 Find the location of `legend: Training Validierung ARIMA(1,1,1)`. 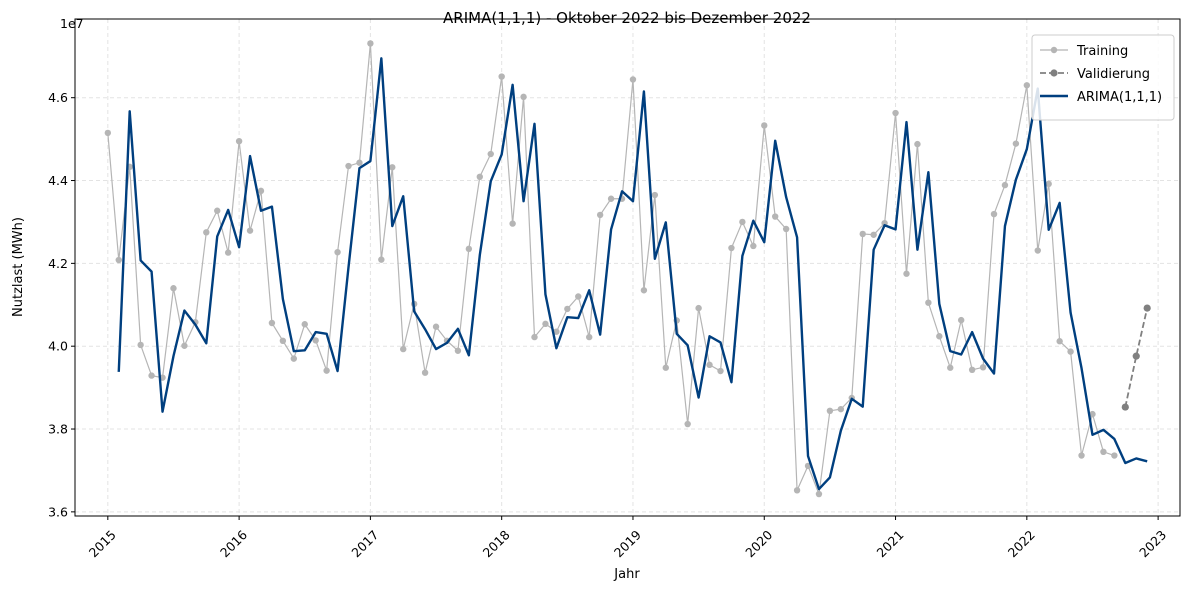

legend: Training Validierung ARIMA(1,1,1) is located at coordinates (1103, 77).